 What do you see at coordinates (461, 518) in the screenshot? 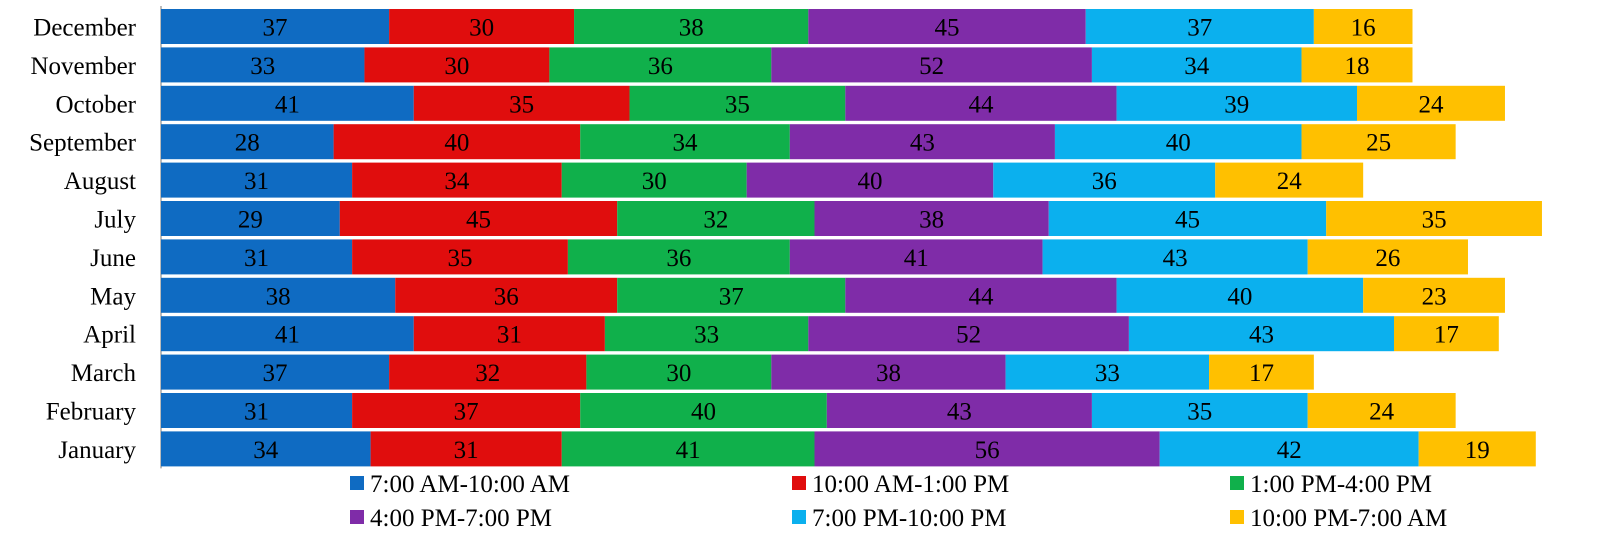
I see `legend-label: 4:00 PM-7:00 PM` at bounding box center [461, 518].